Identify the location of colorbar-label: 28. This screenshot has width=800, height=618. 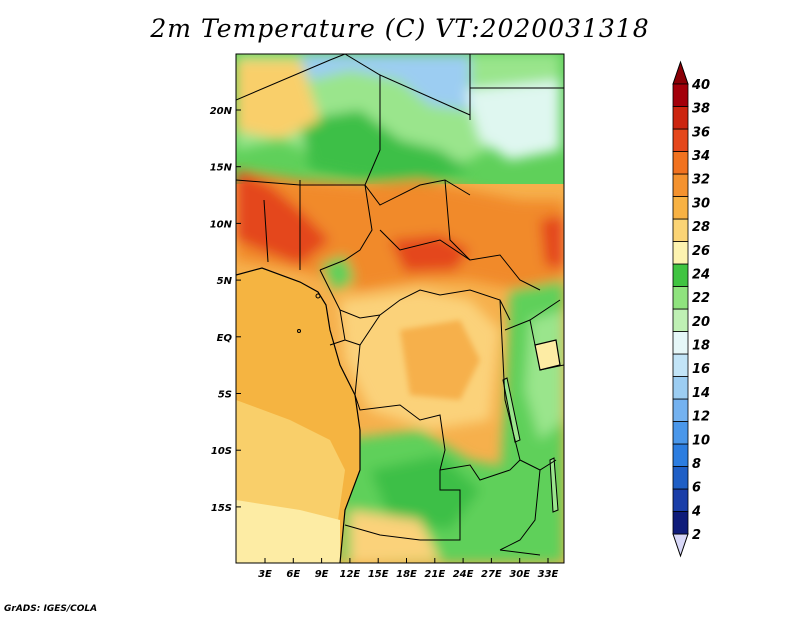
(701, 227).